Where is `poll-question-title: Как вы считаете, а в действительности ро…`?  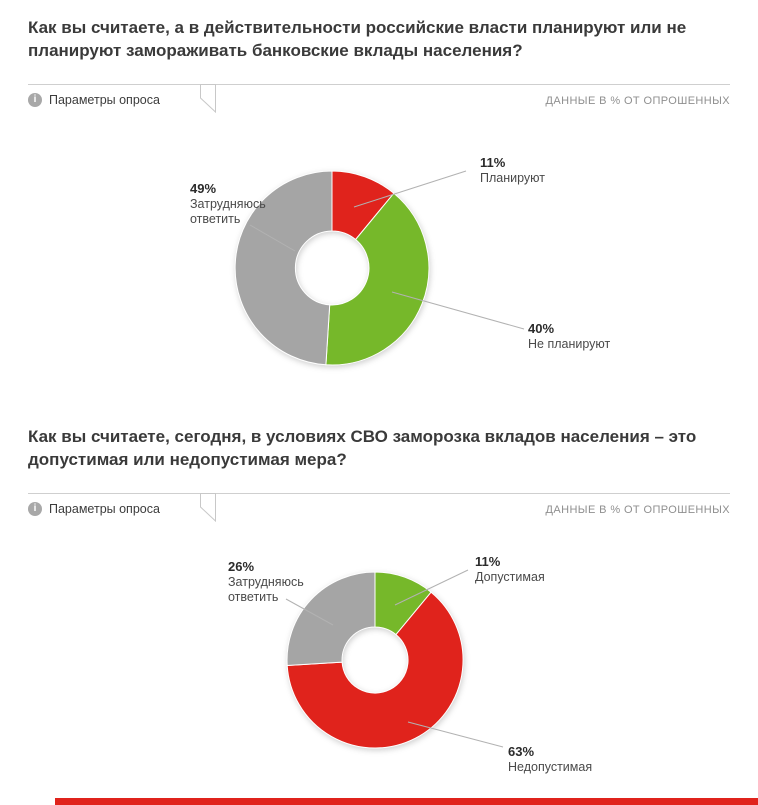
poll-question-title: Как вы считаете, а в действительности ро… is located at coordinates (357, 39).